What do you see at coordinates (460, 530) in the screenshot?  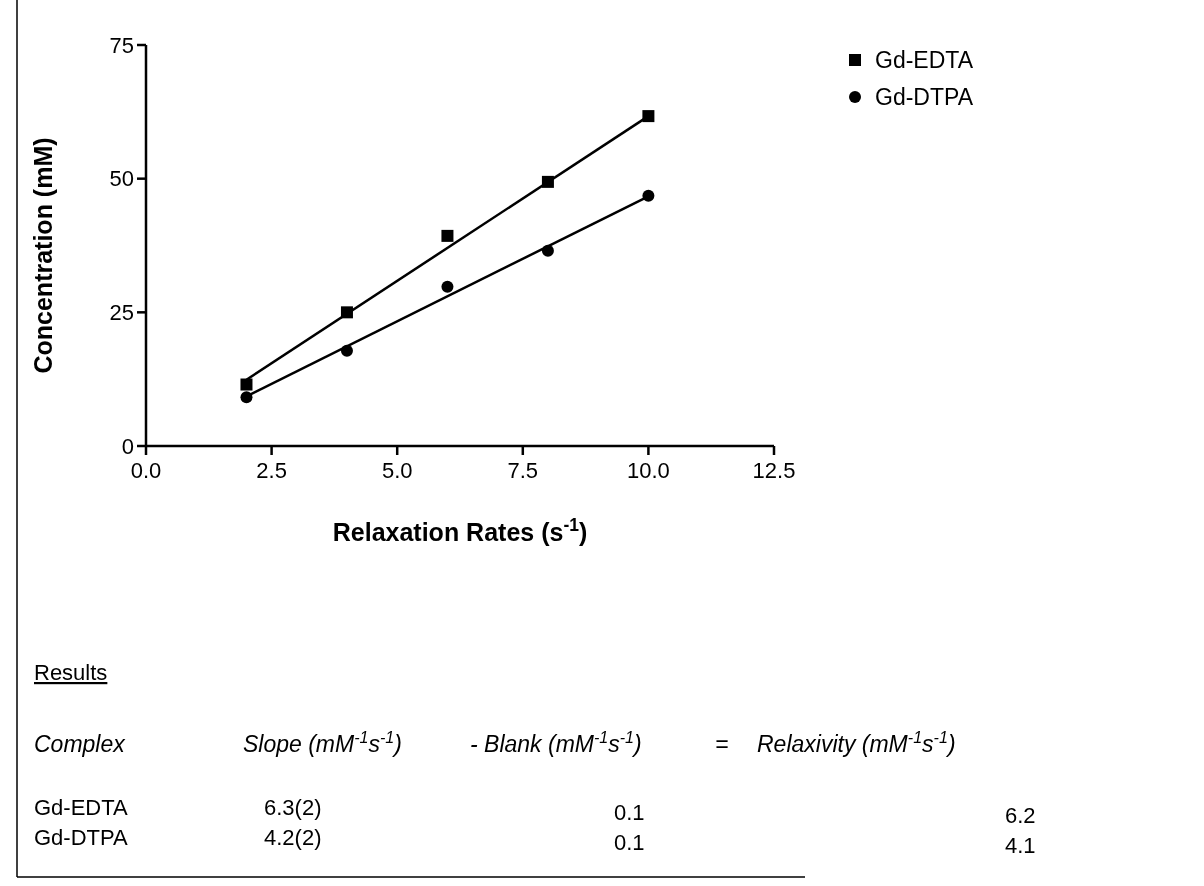 I see `x-axis-title: Relaxation Rates (s$^{-1}$)` at bounding box center [460, 530].